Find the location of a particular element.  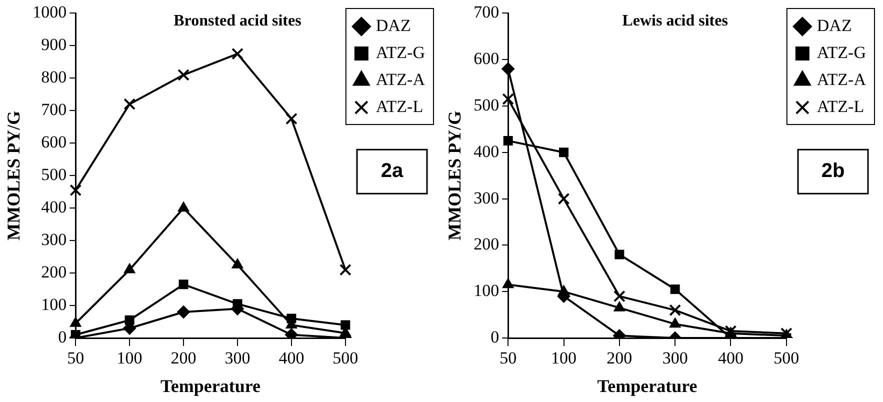

chart-title: Bronsted acid sites is located at coordinates (238, 21).